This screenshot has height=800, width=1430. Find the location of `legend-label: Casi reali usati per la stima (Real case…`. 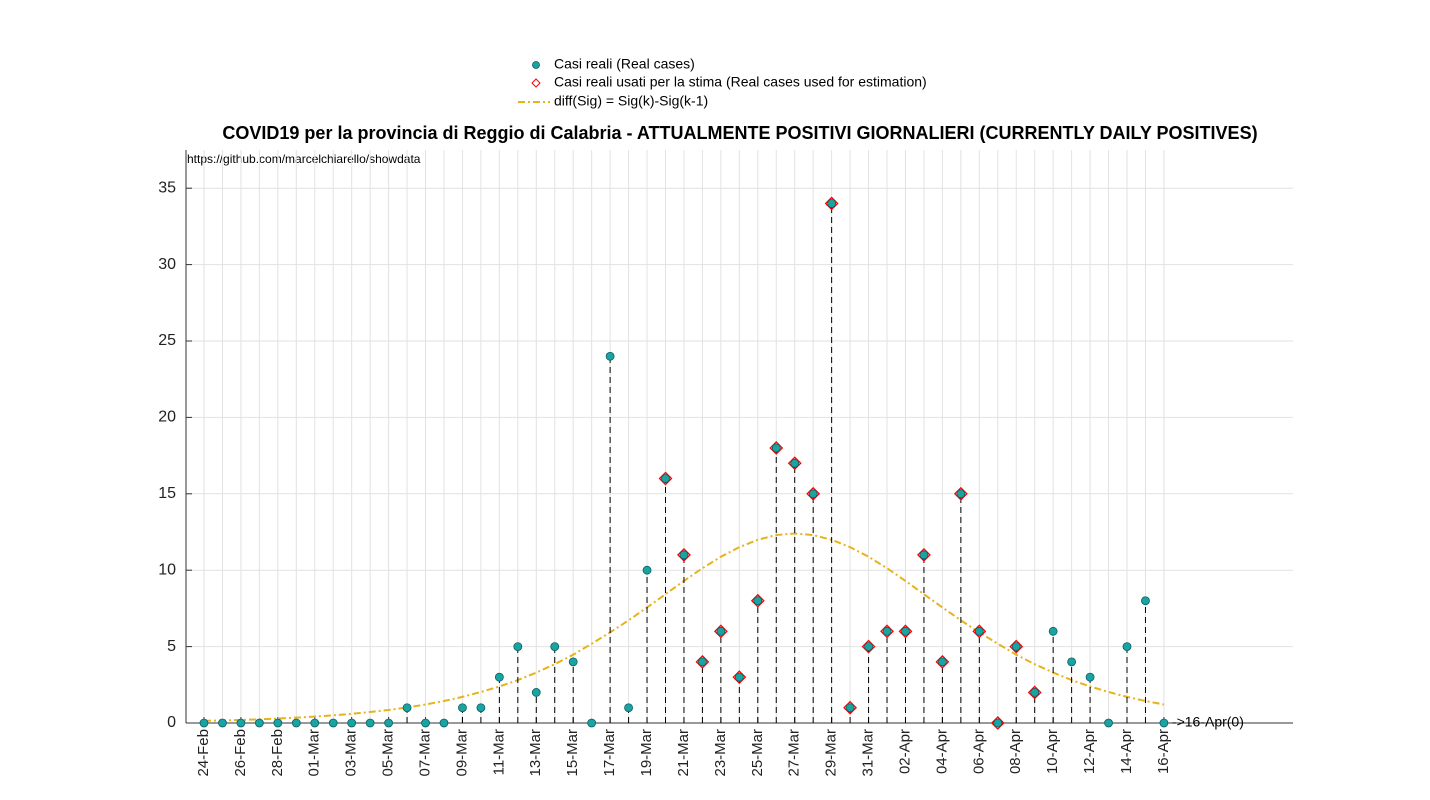

legend-label: Casi reali usati per la stima (Real case… is located at coordinates (740, 82).